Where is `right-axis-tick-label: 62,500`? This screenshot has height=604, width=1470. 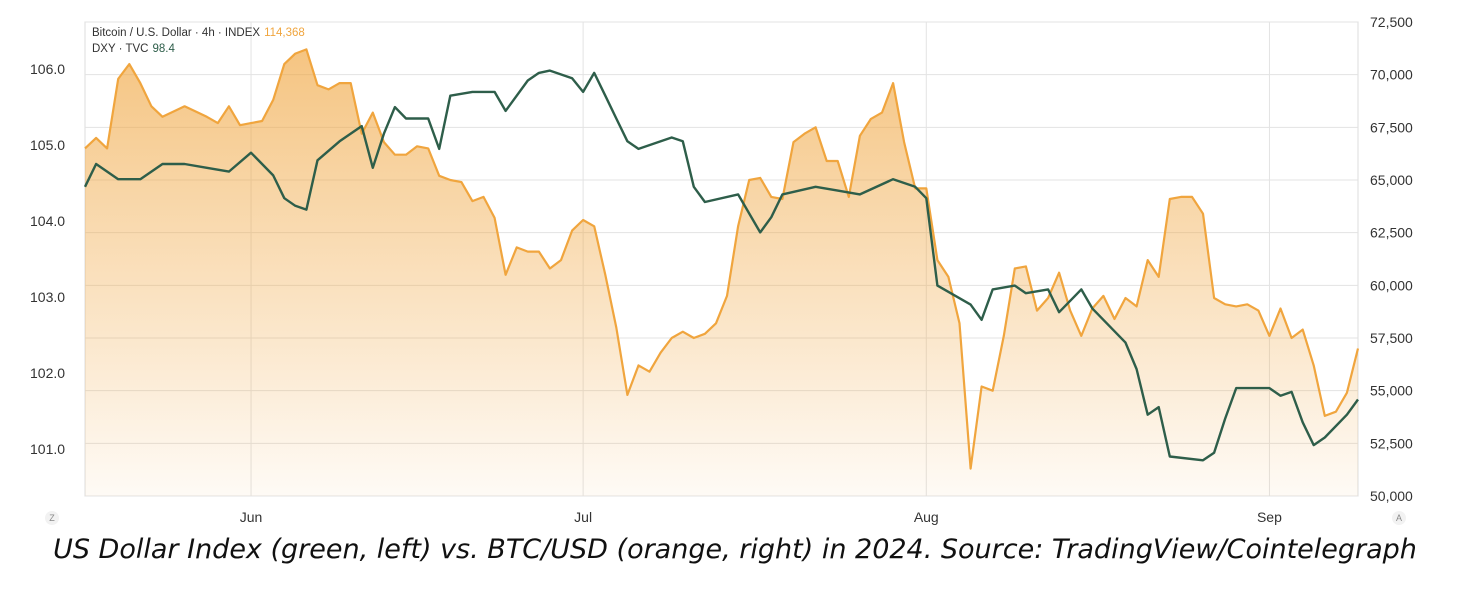
right-axis-tick-label: 62,500 is located at coordinates (1391, 233).